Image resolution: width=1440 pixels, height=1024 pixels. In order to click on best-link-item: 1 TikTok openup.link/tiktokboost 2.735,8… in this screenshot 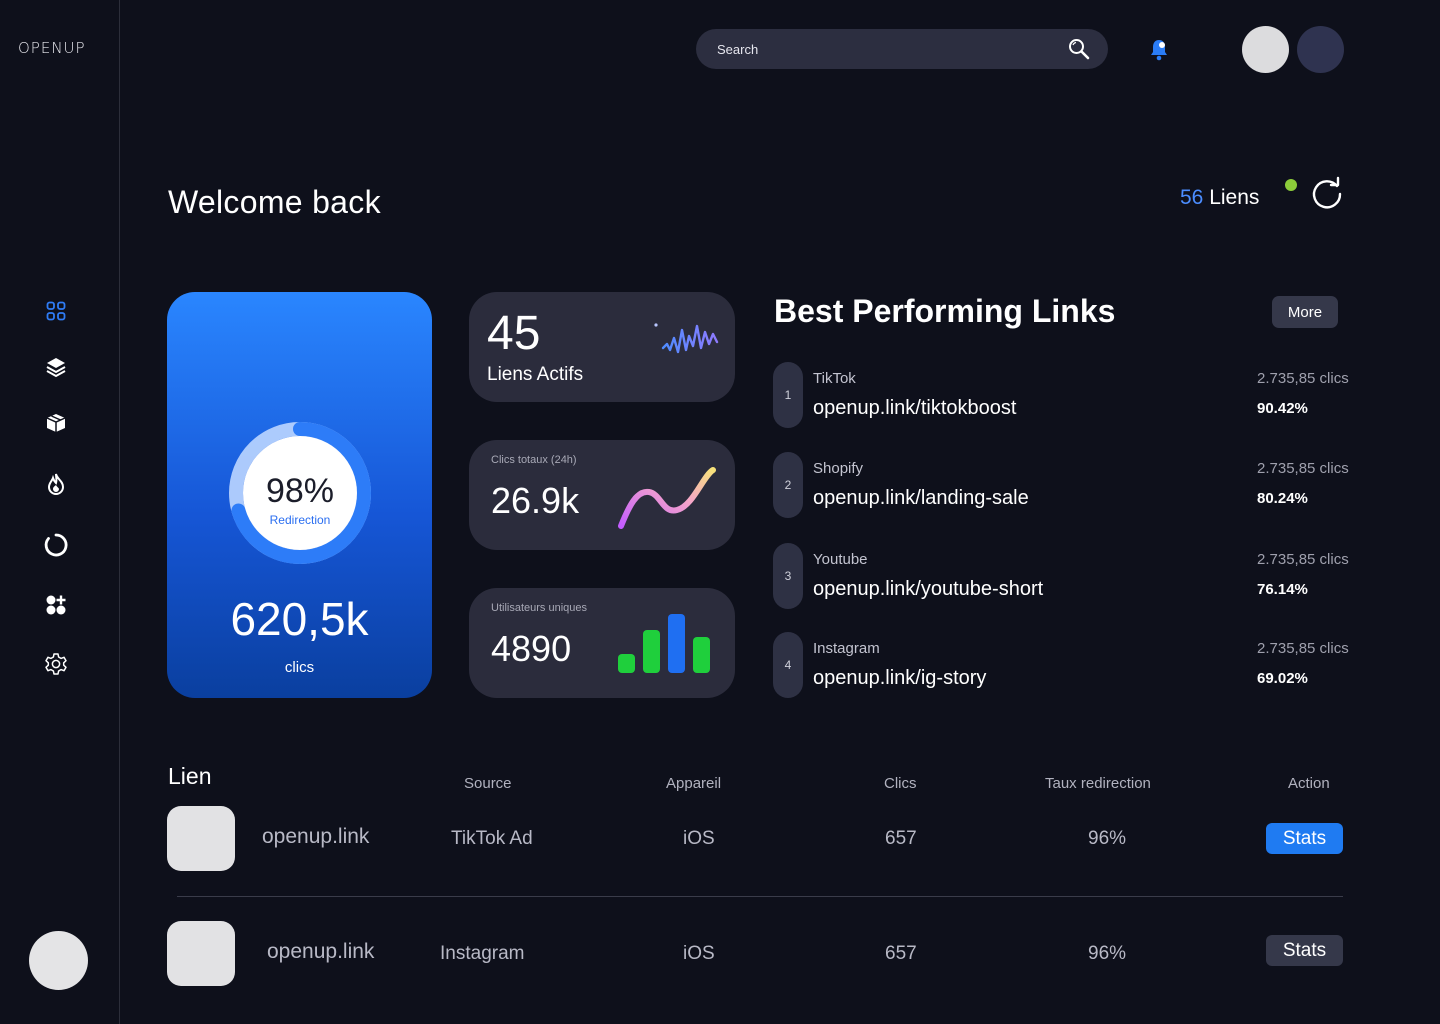, I will do `click(1068, 395)`.